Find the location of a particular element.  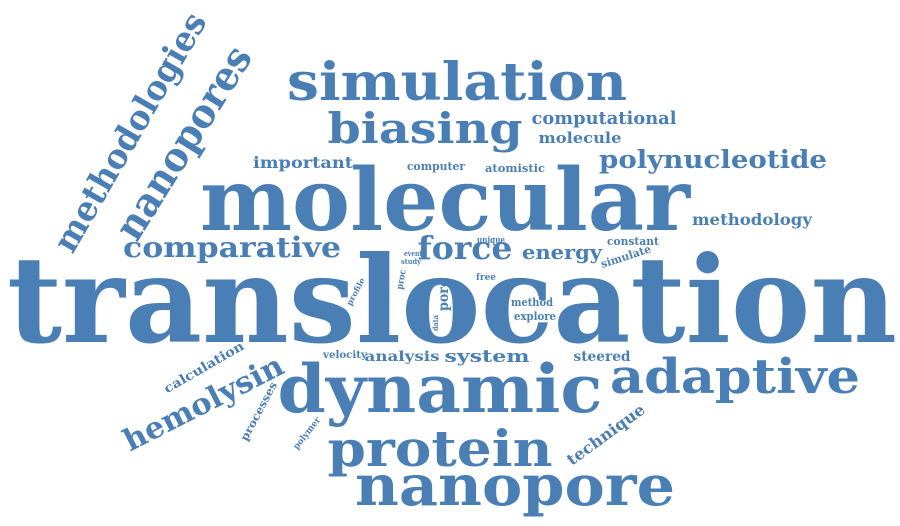

word-method: method is located at coordinates (532, 302).